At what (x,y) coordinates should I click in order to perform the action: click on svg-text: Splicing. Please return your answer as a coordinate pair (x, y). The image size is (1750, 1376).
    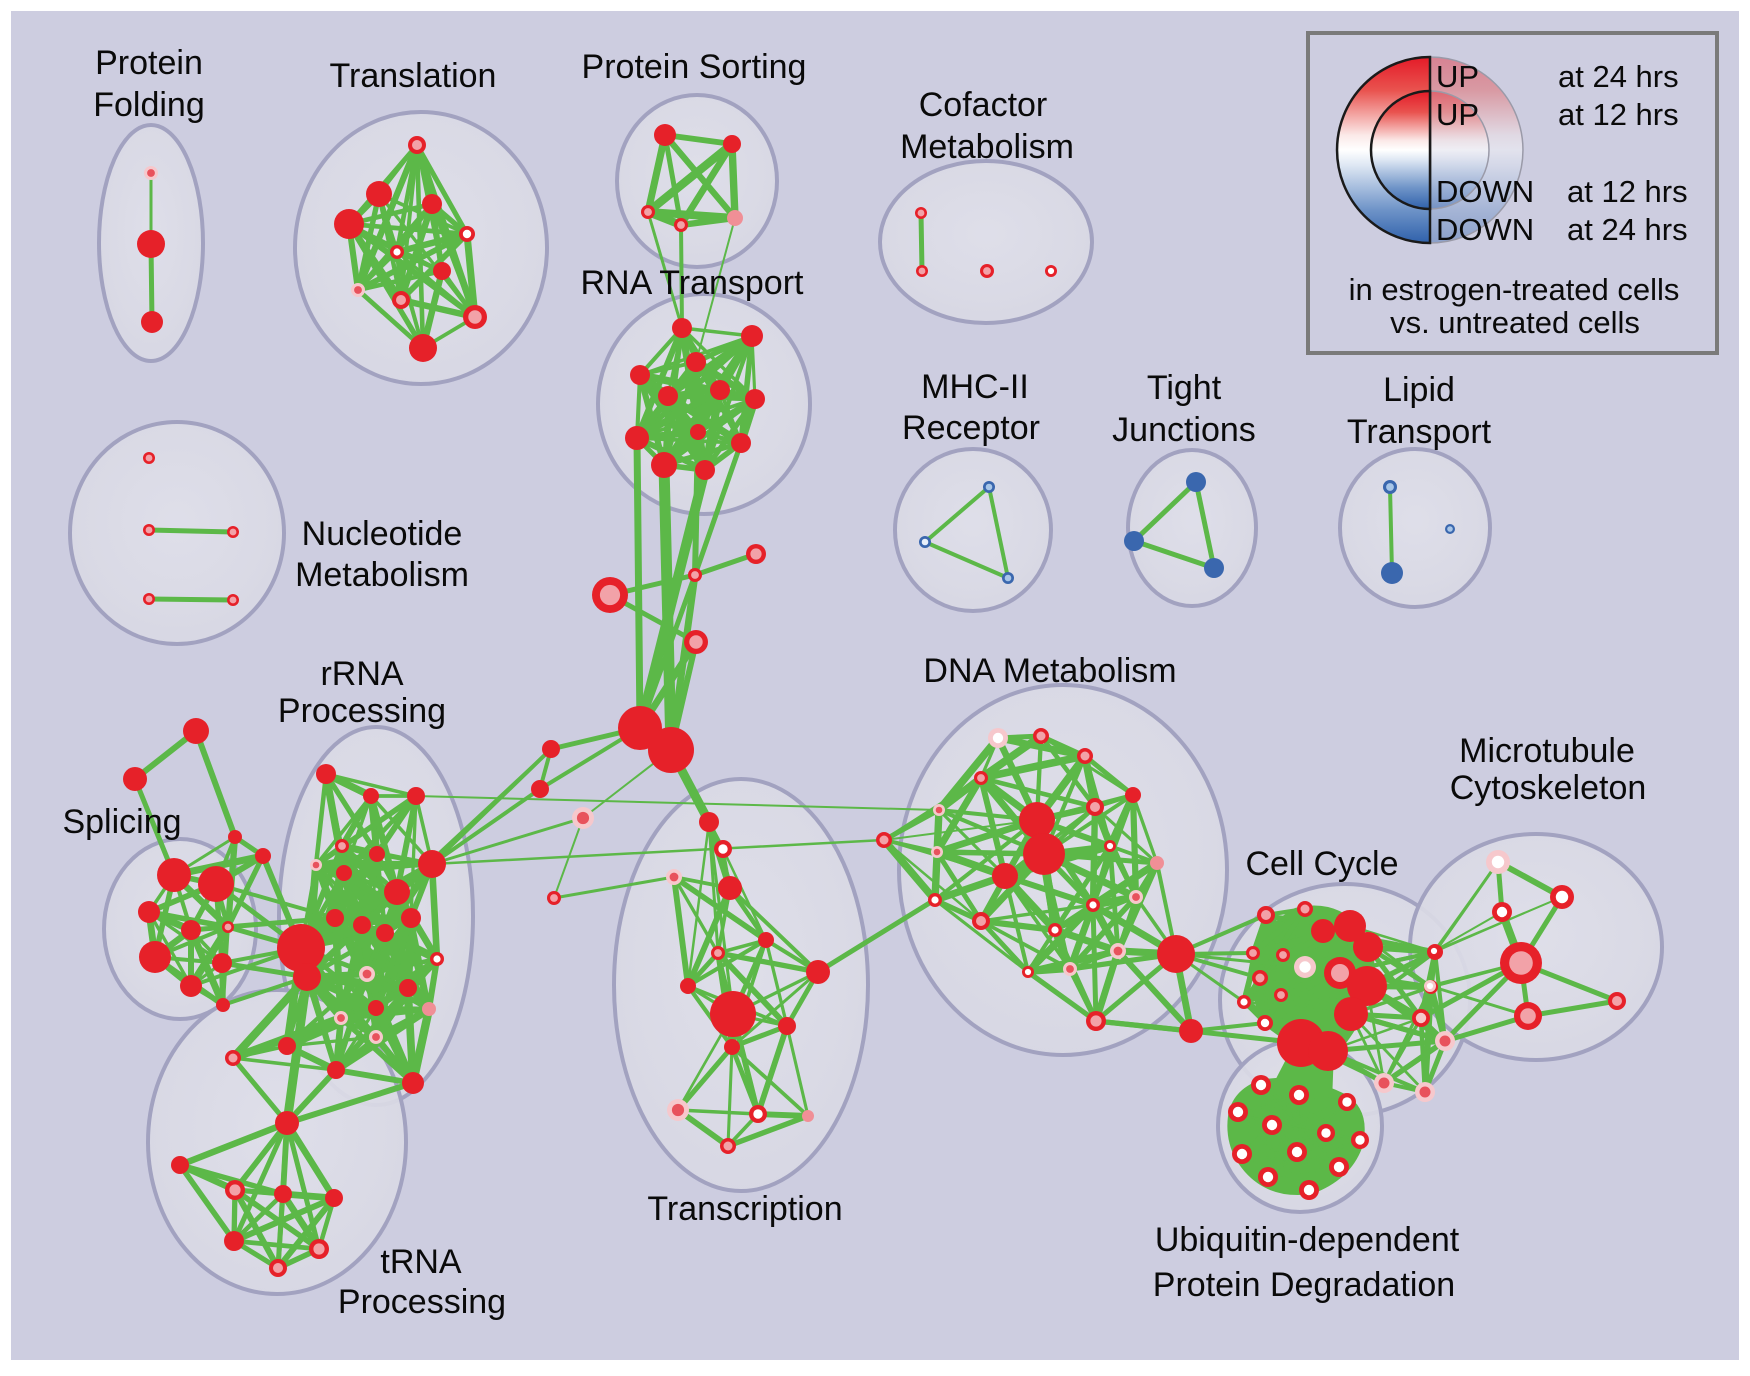
    Looking at the image, I should click on (121, 822).